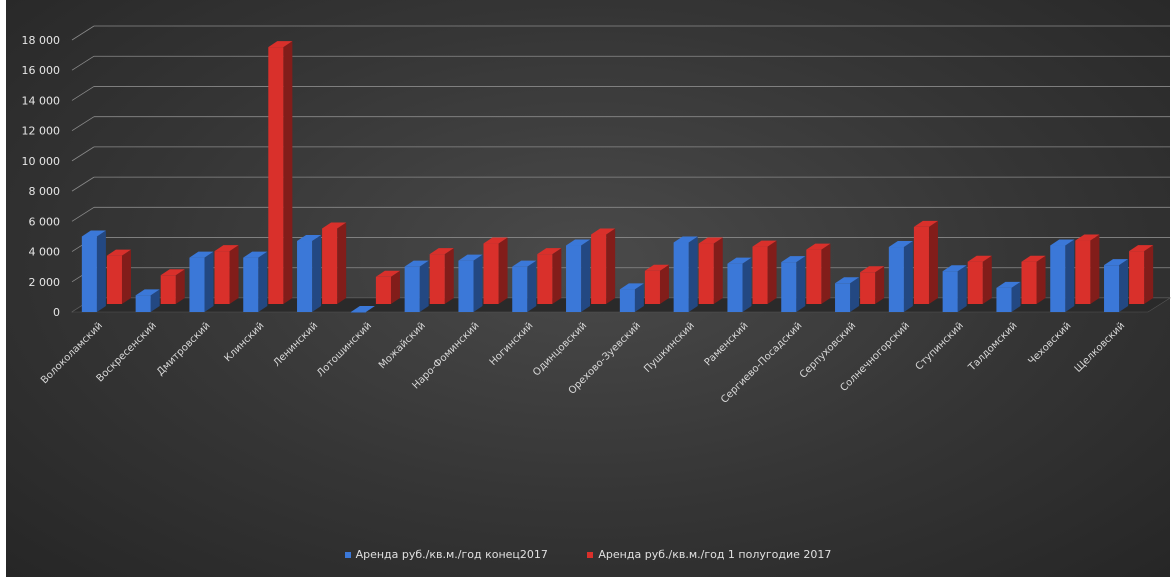 Image resolution: width=1176 pixels, height=577 pixels. Describe the element at coordinates (45, 282) in the screenshot. I see `y-tick-label: 2 000` at that location.